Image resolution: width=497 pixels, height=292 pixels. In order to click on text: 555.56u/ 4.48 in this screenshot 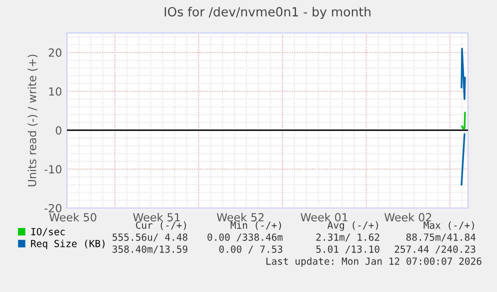, I will do `click(150, 237)`.